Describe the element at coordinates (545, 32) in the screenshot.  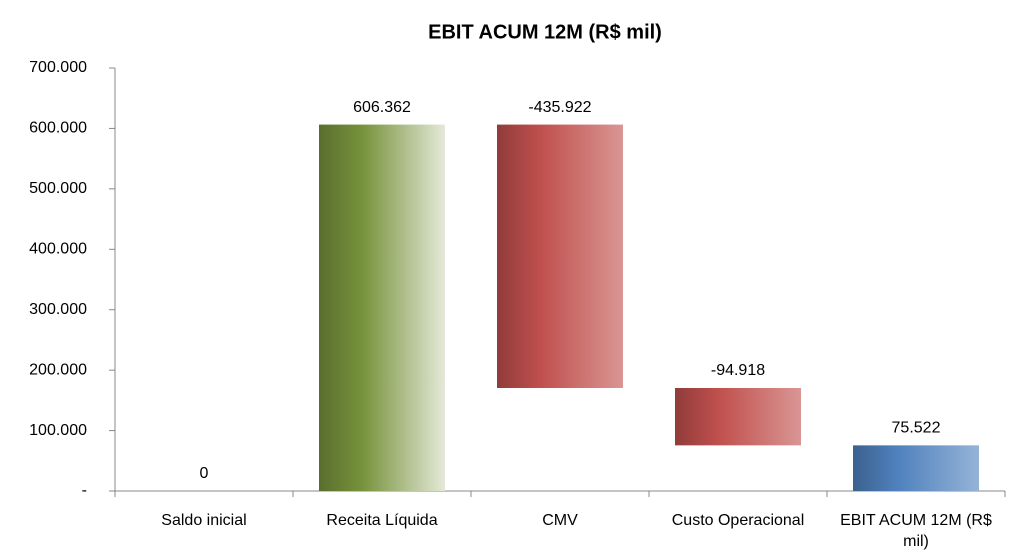
I see `chart-title: EBIT ACUM 12M (R$ mil)` at that location.